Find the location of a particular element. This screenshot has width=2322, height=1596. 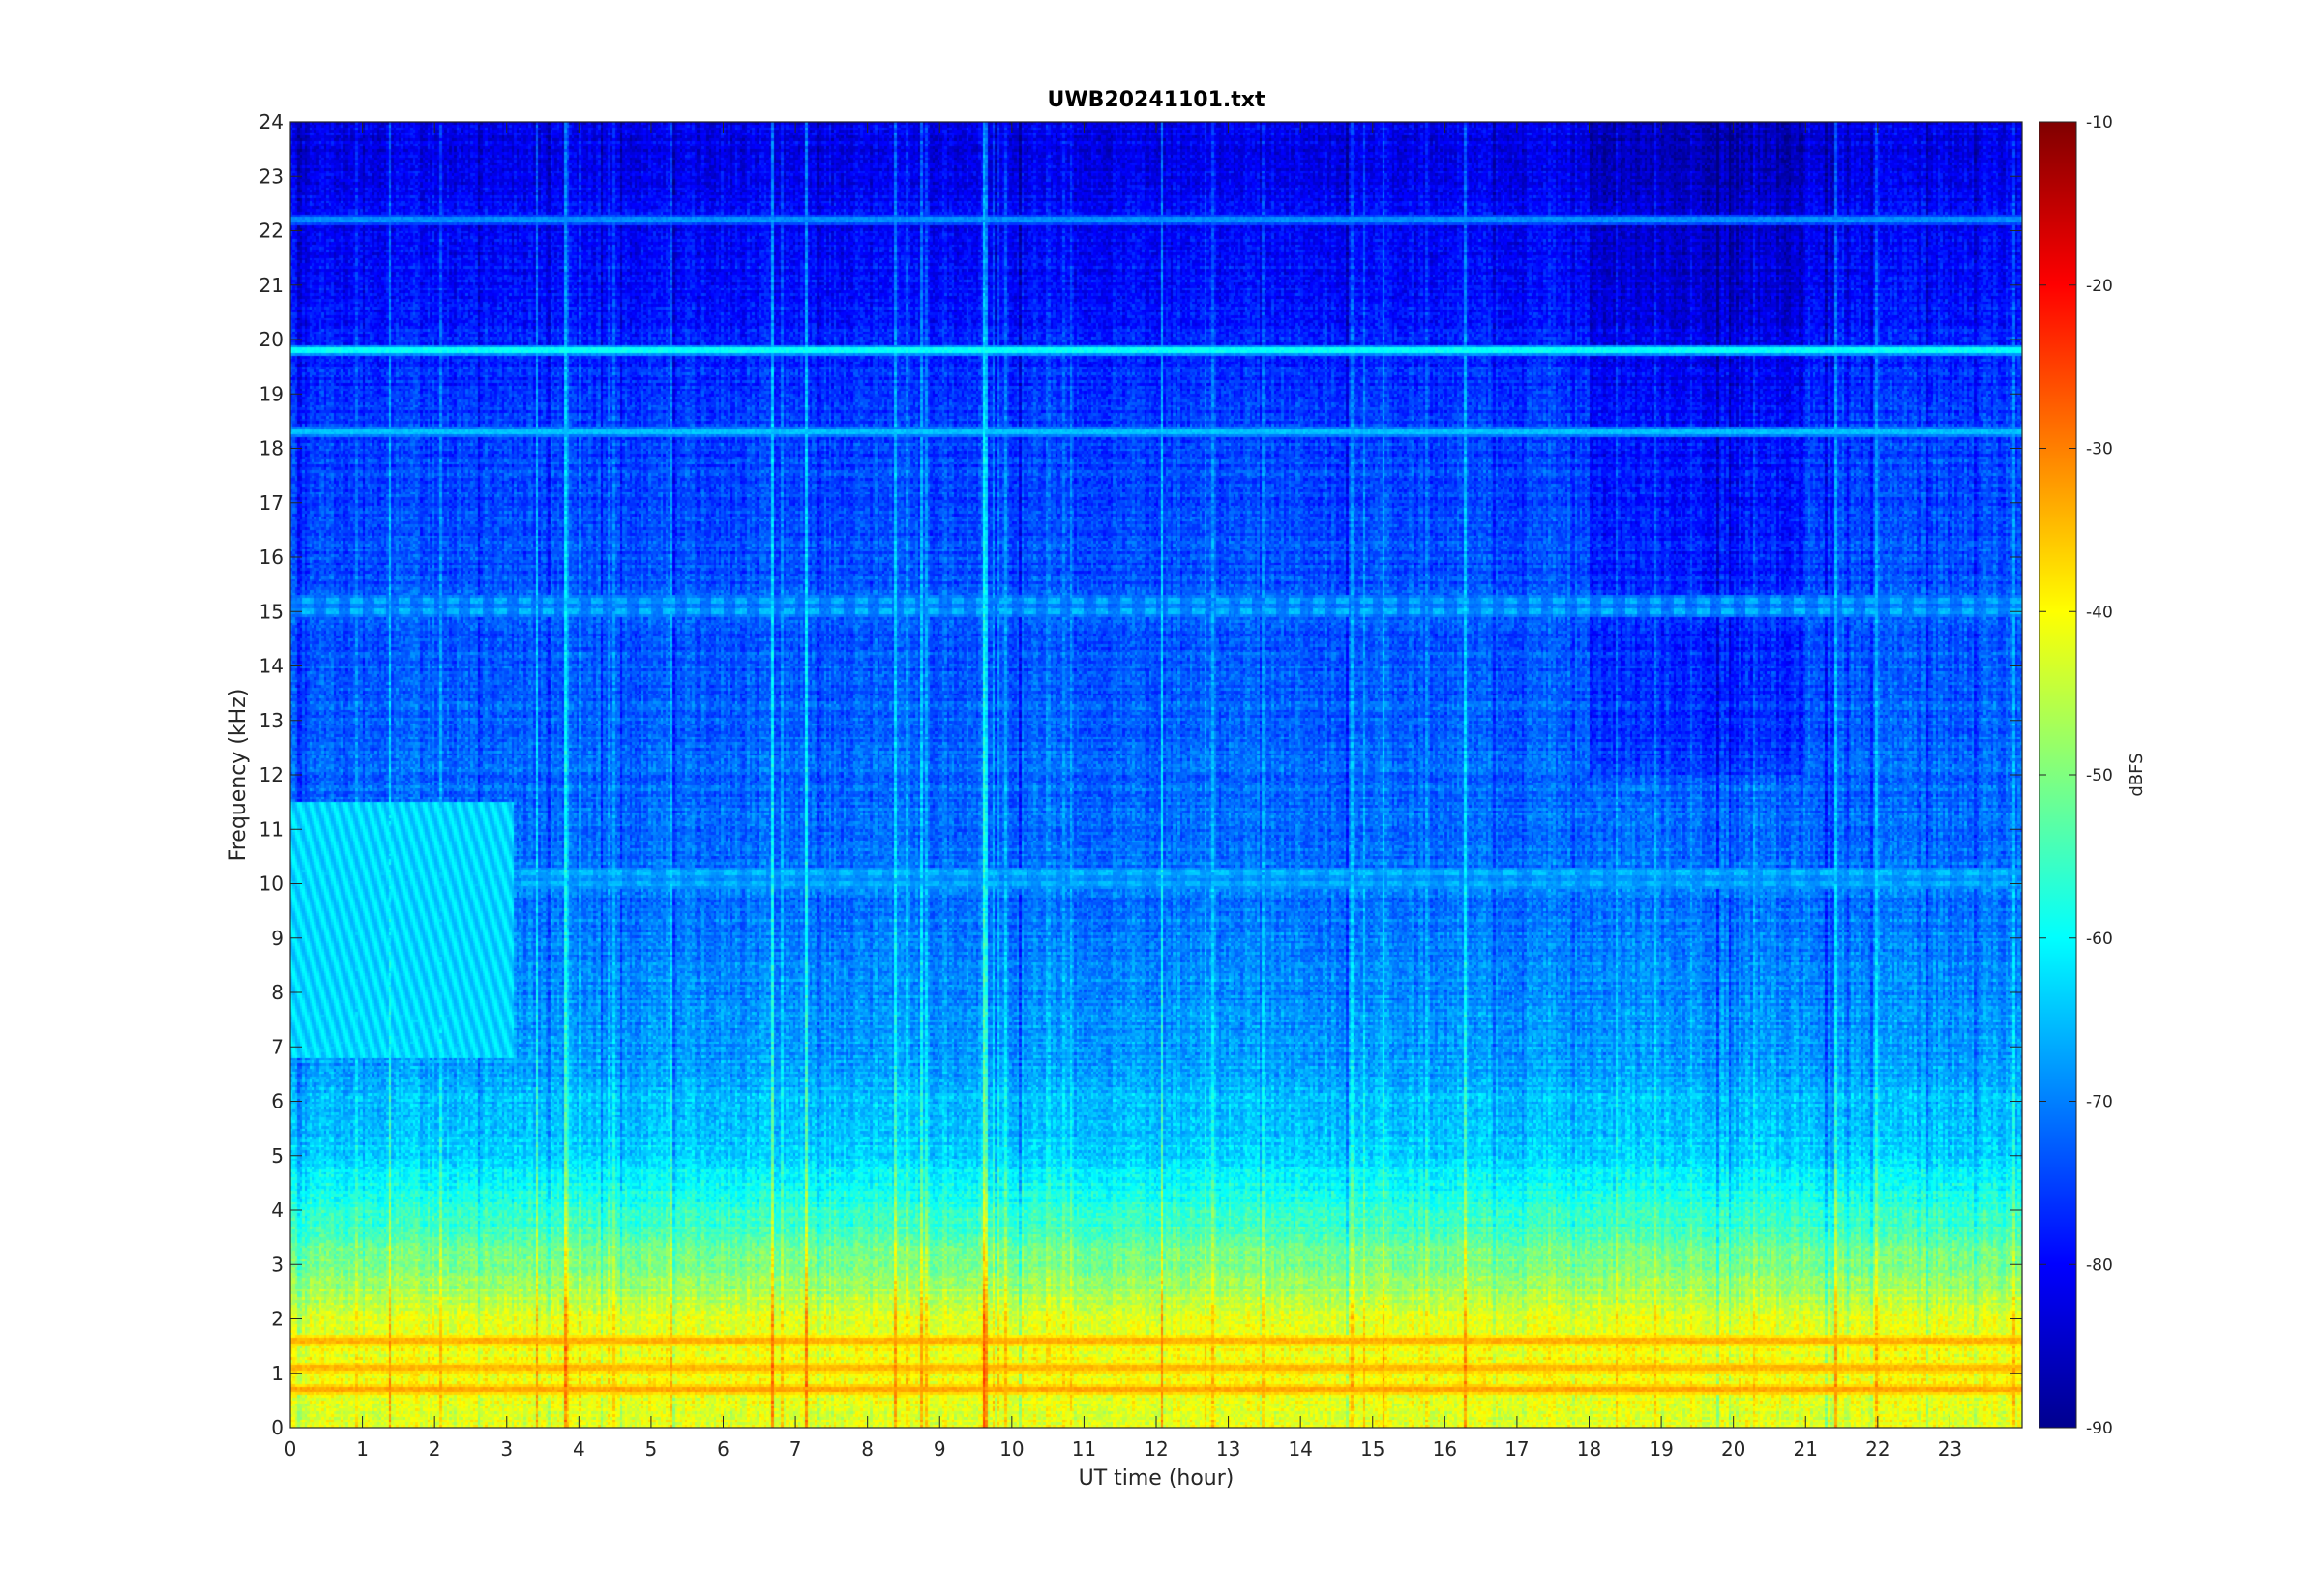

y-tick-label: 14 is located at coordinates (271, 666).